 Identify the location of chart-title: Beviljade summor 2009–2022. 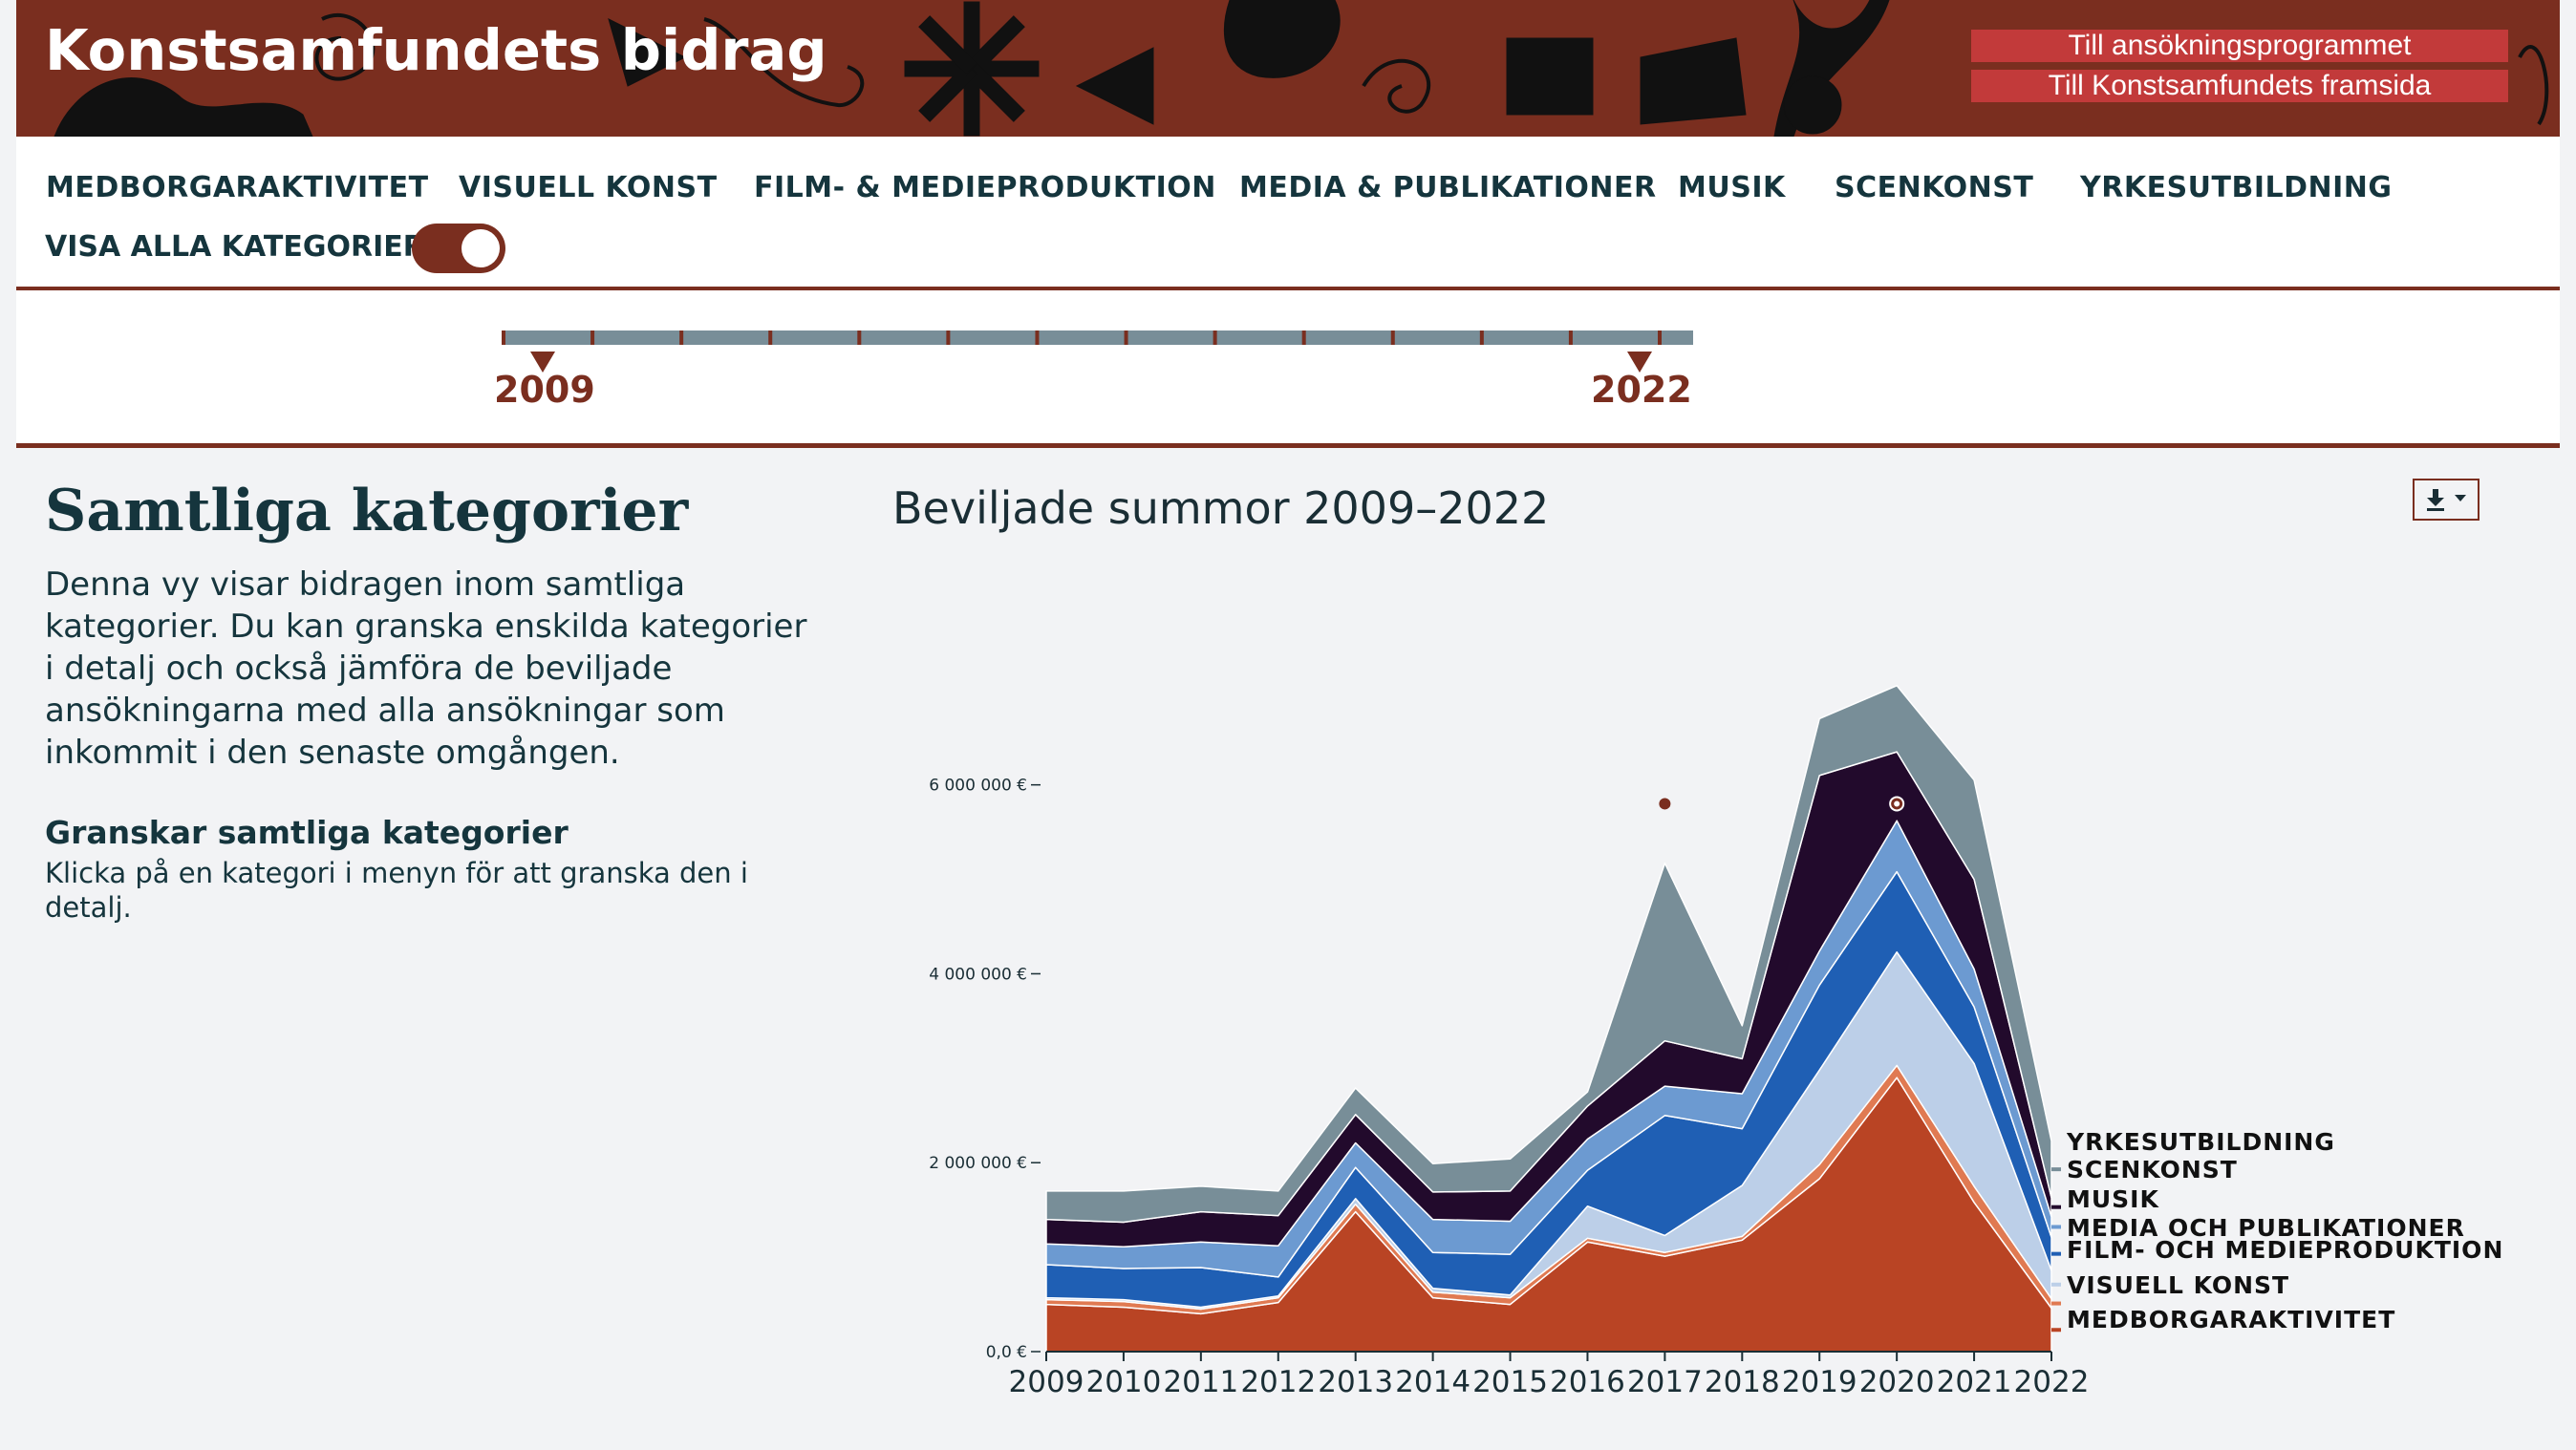
(1221, 508).